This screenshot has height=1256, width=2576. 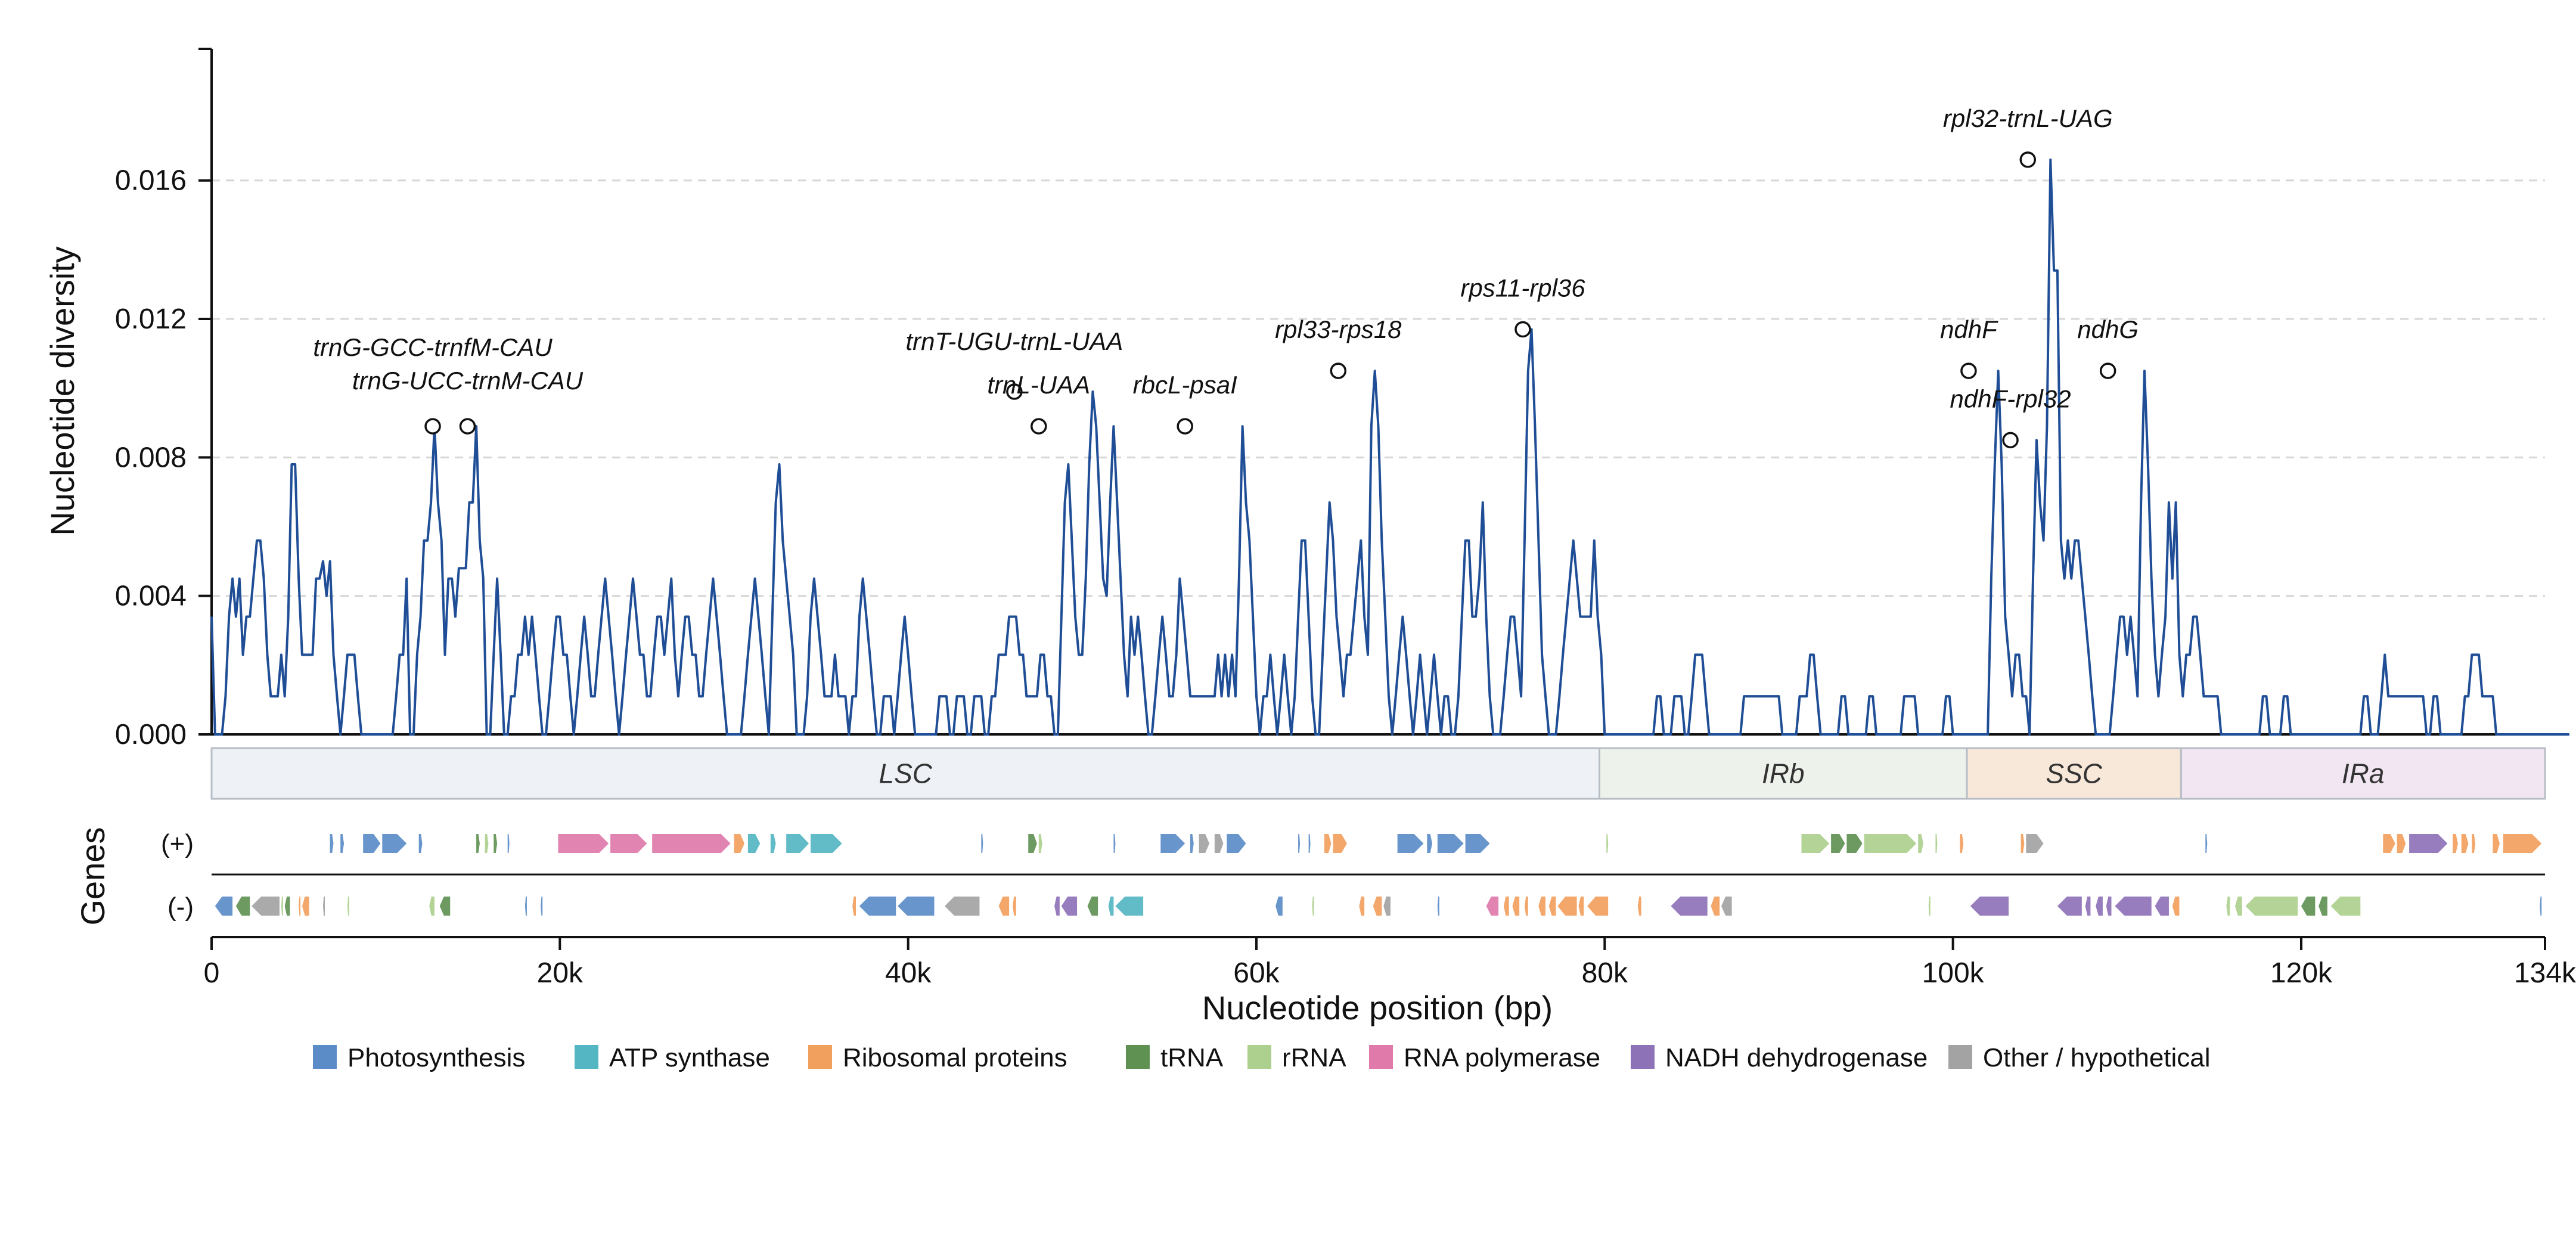 What do you see at coordinates (2028, 118) in the screenshot?
I see `peak-label: rpl32-trnL-UAG` at bounding box center [2028, 118].